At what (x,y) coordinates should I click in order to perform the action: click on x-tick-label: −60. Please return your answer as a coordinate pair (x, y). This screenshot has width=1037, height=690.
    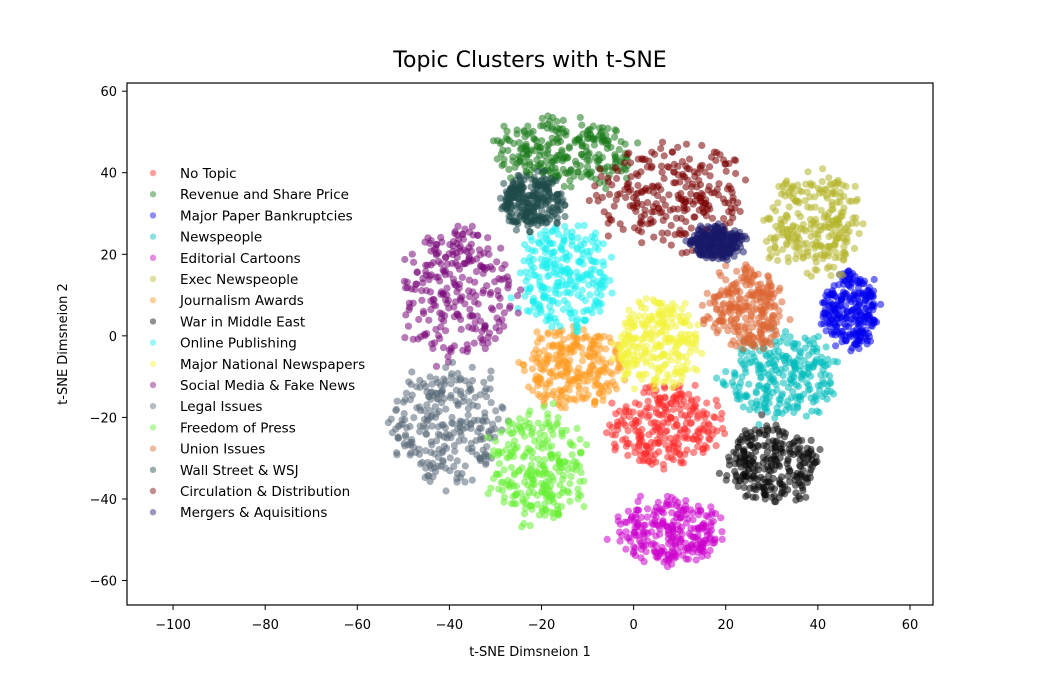
    Looking at the image, I should click on (357, 625).